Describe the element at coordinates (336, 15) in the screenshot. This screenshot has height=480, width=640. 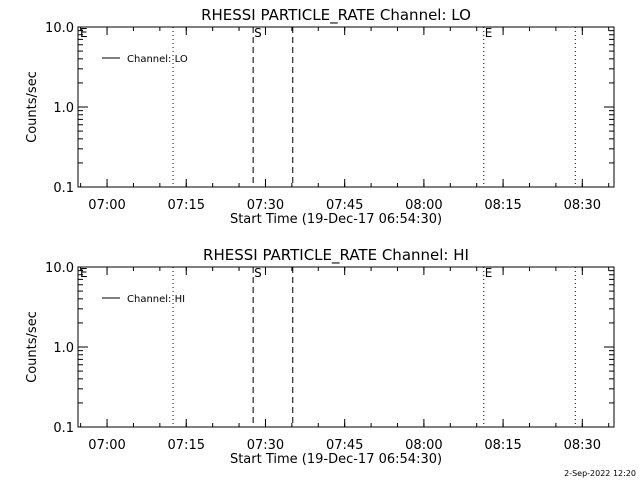
I see `chart-title: RHESSI PARTICLE_RATE Channel: LO` at that location.